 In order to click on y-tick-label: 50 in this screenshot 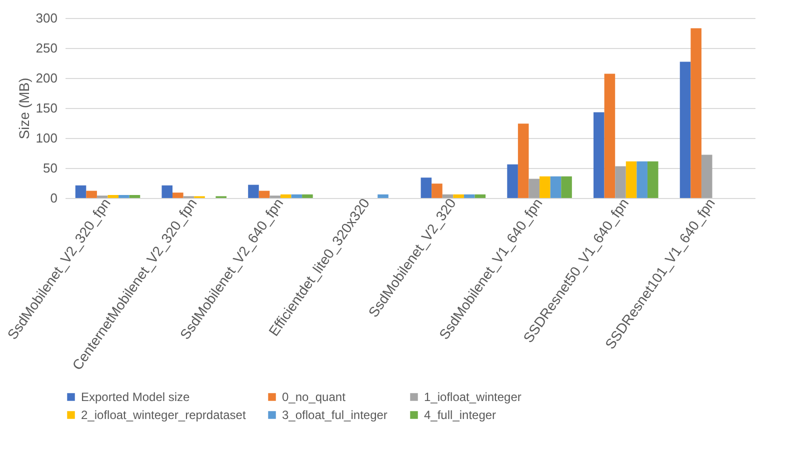, I will do `click(50, 168)`.